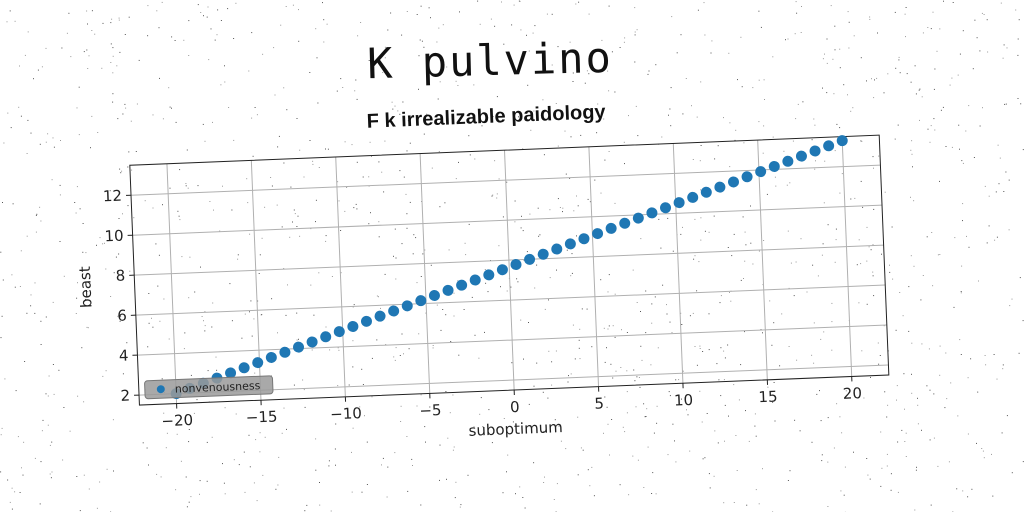  What do you see at coordinates (160, 389) in the screenshot?
I see `legend-marker` at bounding box center [160, 389].